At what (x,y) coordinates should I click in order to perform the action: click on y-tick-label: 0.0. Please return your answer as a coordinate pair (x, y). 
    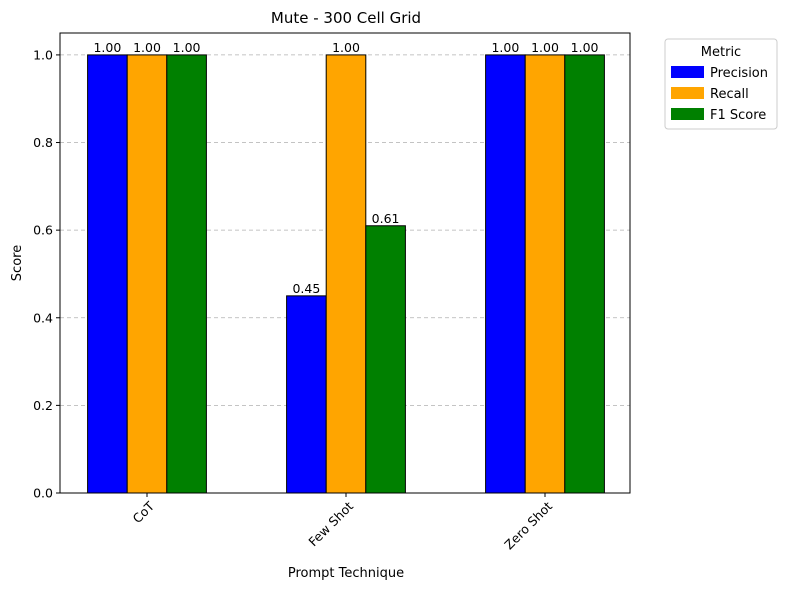
    Looking at the image, I should click on (43, 493).